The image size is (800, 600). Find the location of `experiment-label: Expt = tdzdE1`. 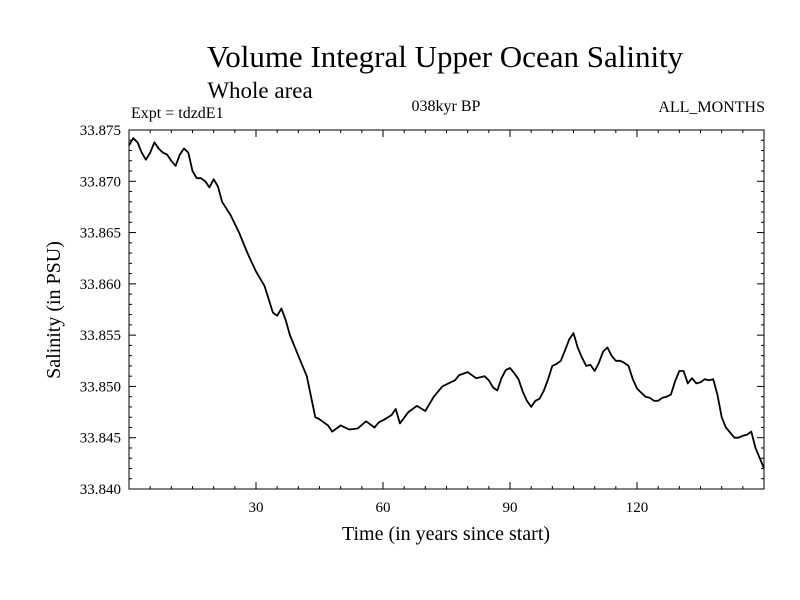

experiment-label: Expt = tdzdE1 is located at coordinates (177, 113).